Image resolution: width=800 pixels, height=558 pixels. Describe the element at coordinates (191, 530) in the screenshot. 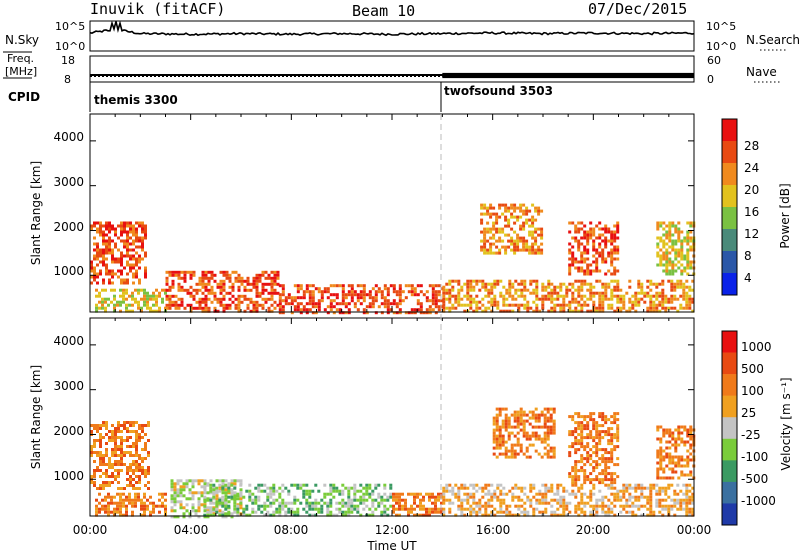

I see `xtick-0400: 04:00` at that location.